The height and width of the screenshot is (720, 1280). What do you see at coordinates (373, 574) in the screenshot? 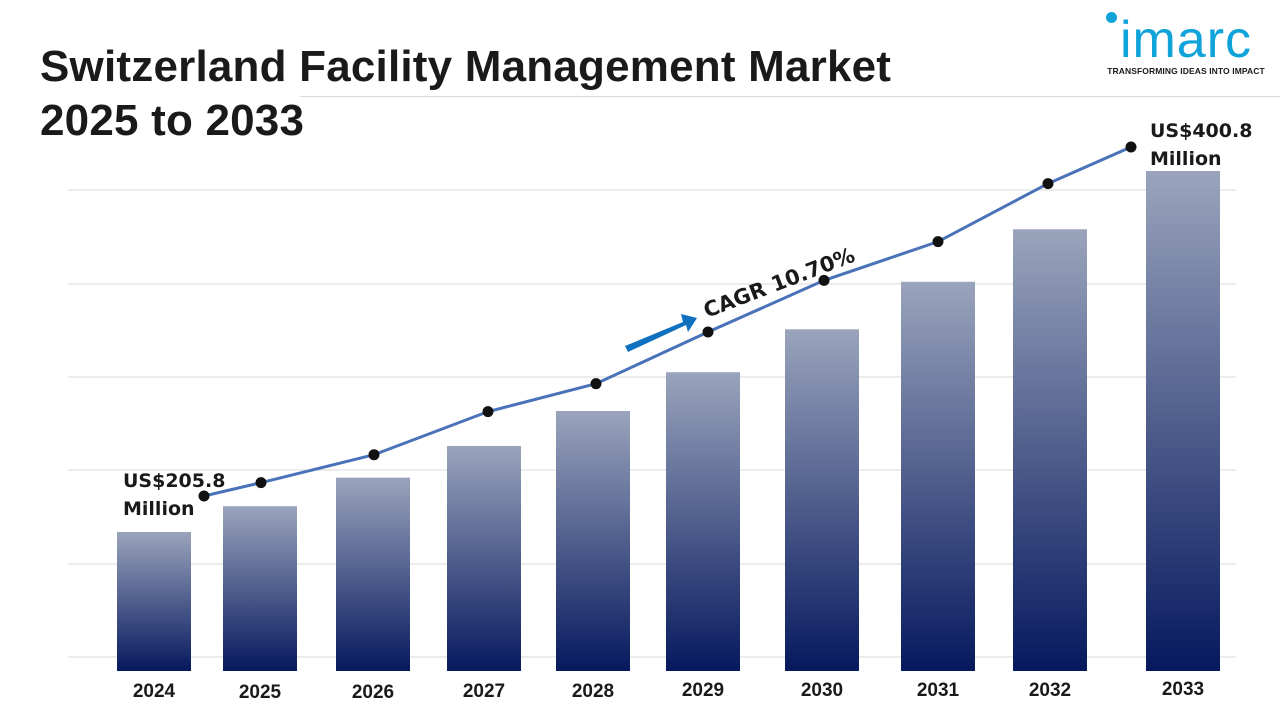
I see `bar-2026` at bounding box center [373, 574].